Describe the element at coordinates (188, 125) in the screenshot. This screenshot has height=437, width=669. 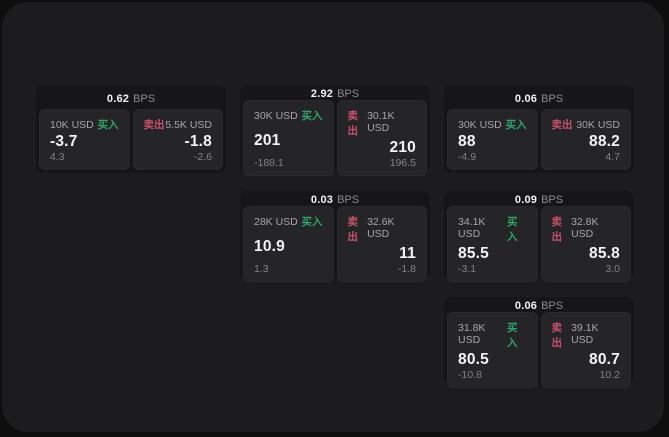
I see `sell-size-label: 5.5K USD` at that location.